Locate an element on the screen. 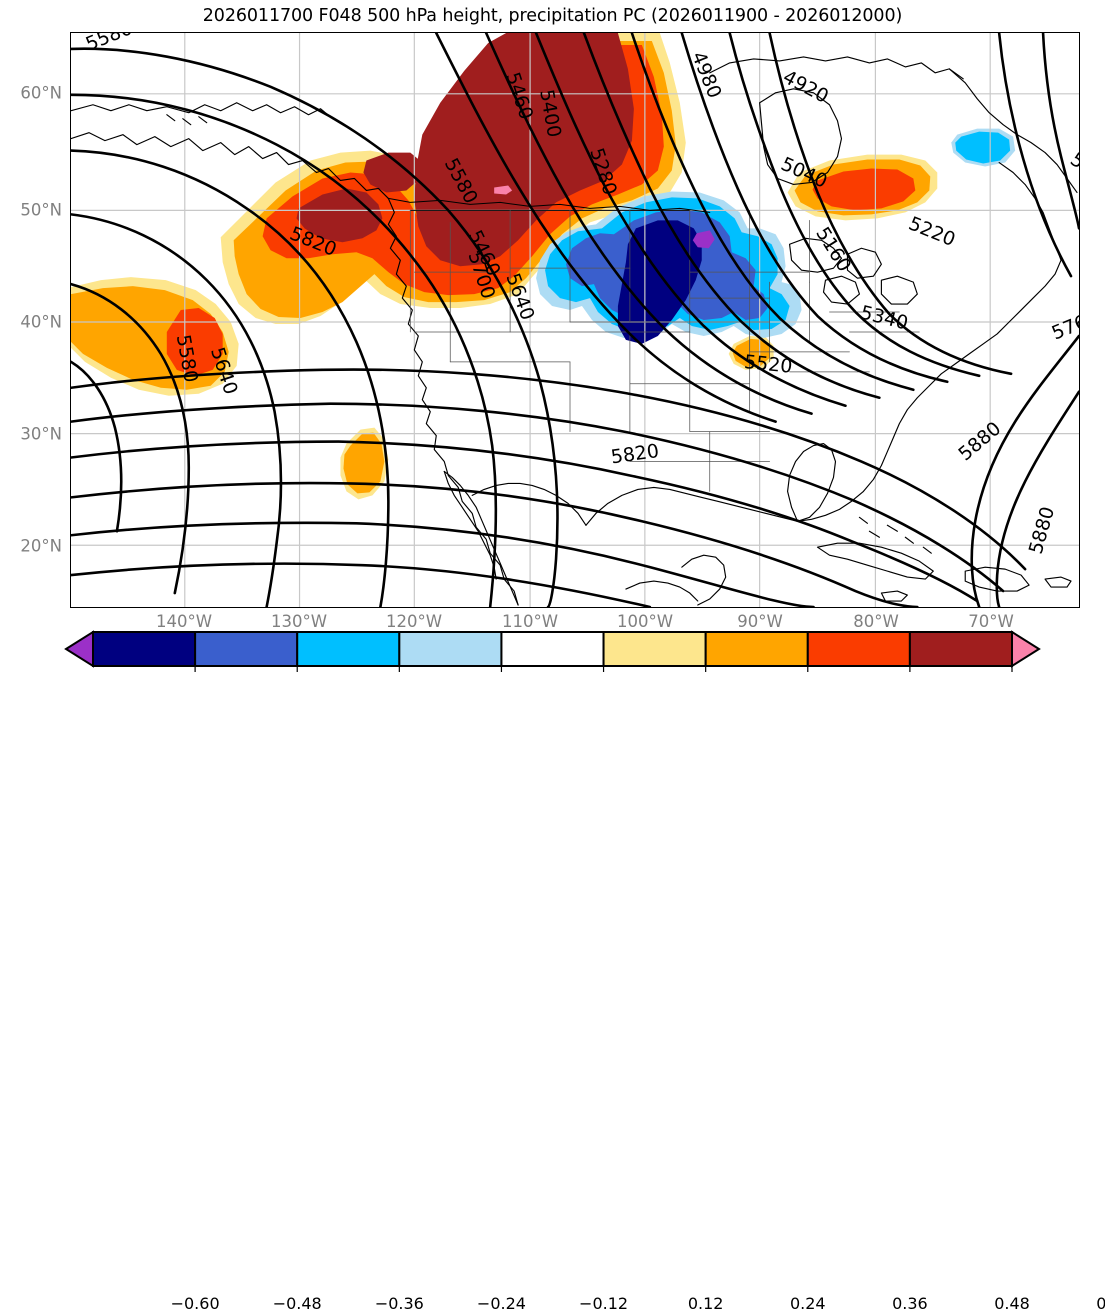 Image resolution: width=1105 pixels, height=1313 pixels. colorbar-tick-label: −0.60 is located at coordinates (195, 1303).